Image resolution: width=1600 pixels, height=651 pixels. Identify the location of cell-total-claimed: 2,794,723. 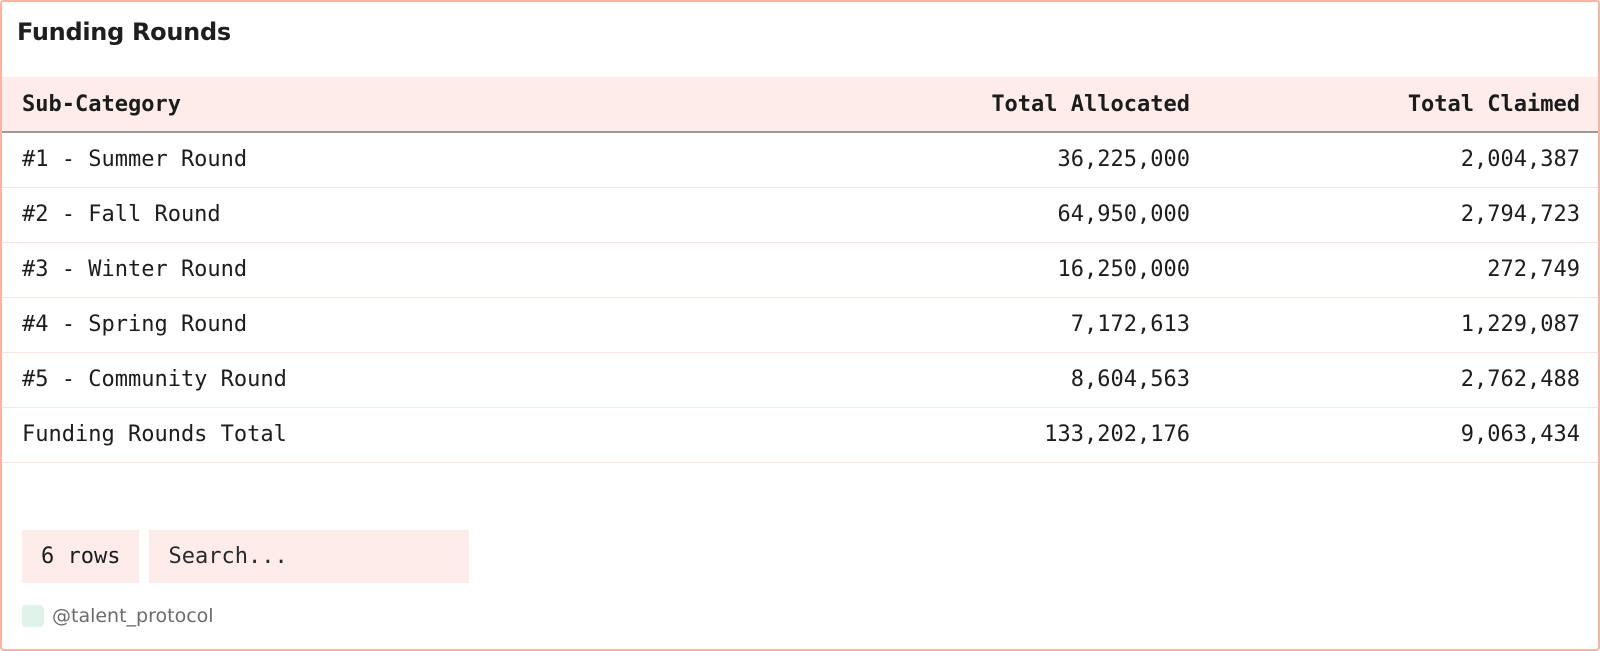
(1403, 215).